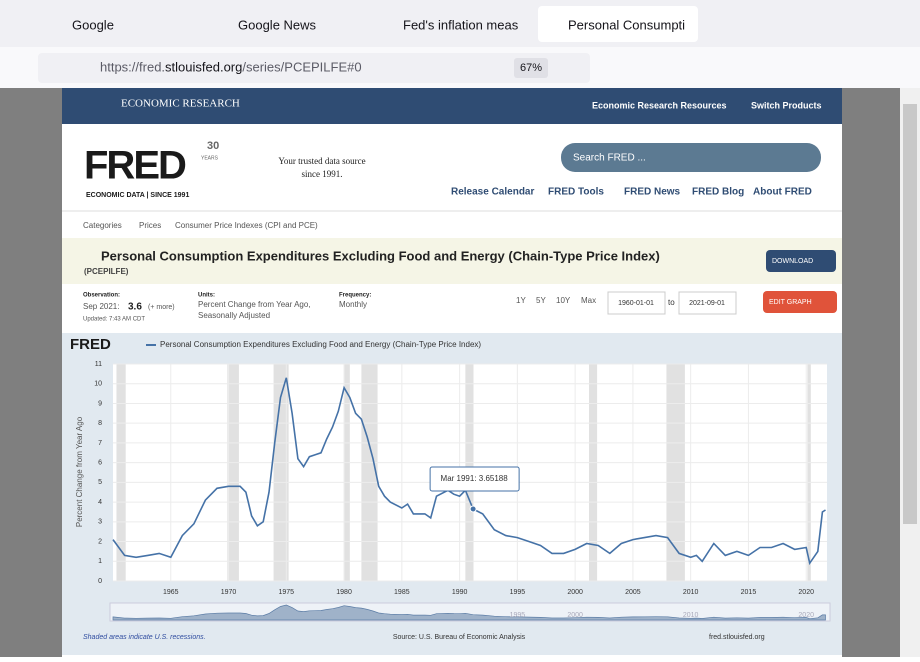 Image resolution: width=920 pixels, height=662 pixels. I want to click on obs-date: Sep 2021:, so click(101, 306).